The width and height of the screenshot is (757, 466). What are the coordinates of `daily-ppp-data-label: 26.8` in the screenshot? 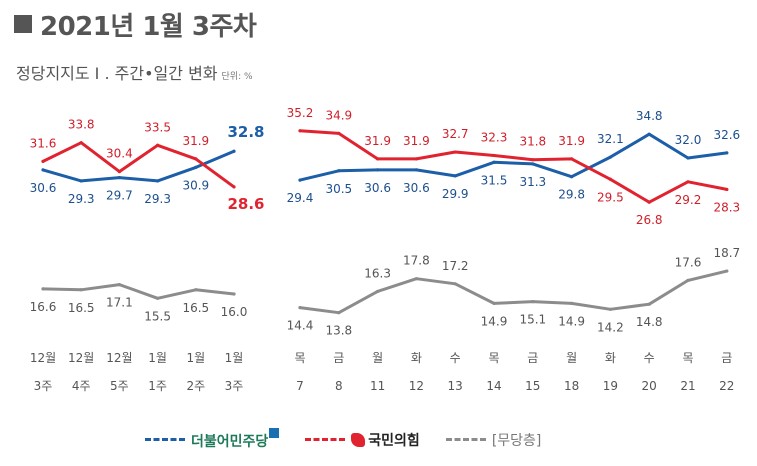 It's located at (649, 220).